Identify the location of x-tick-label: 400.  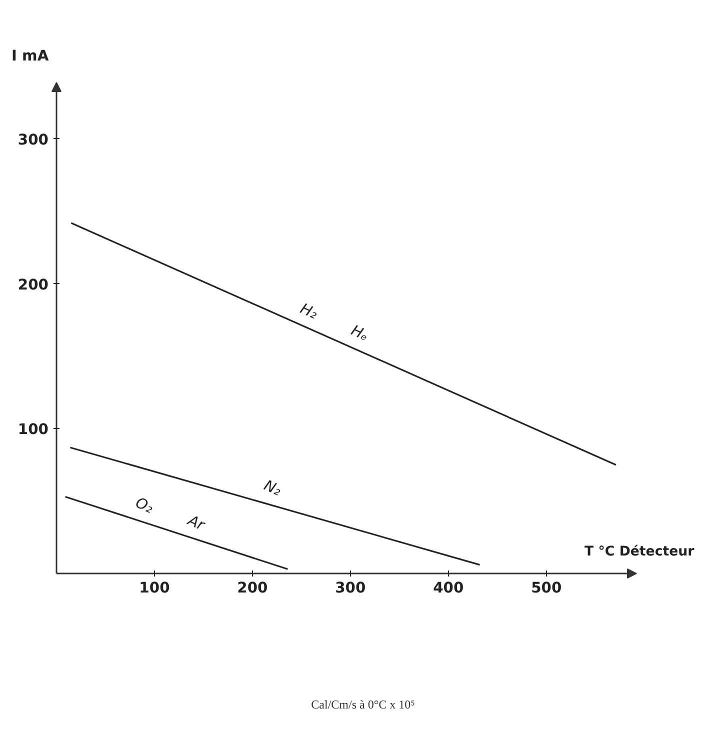
(448, 588).